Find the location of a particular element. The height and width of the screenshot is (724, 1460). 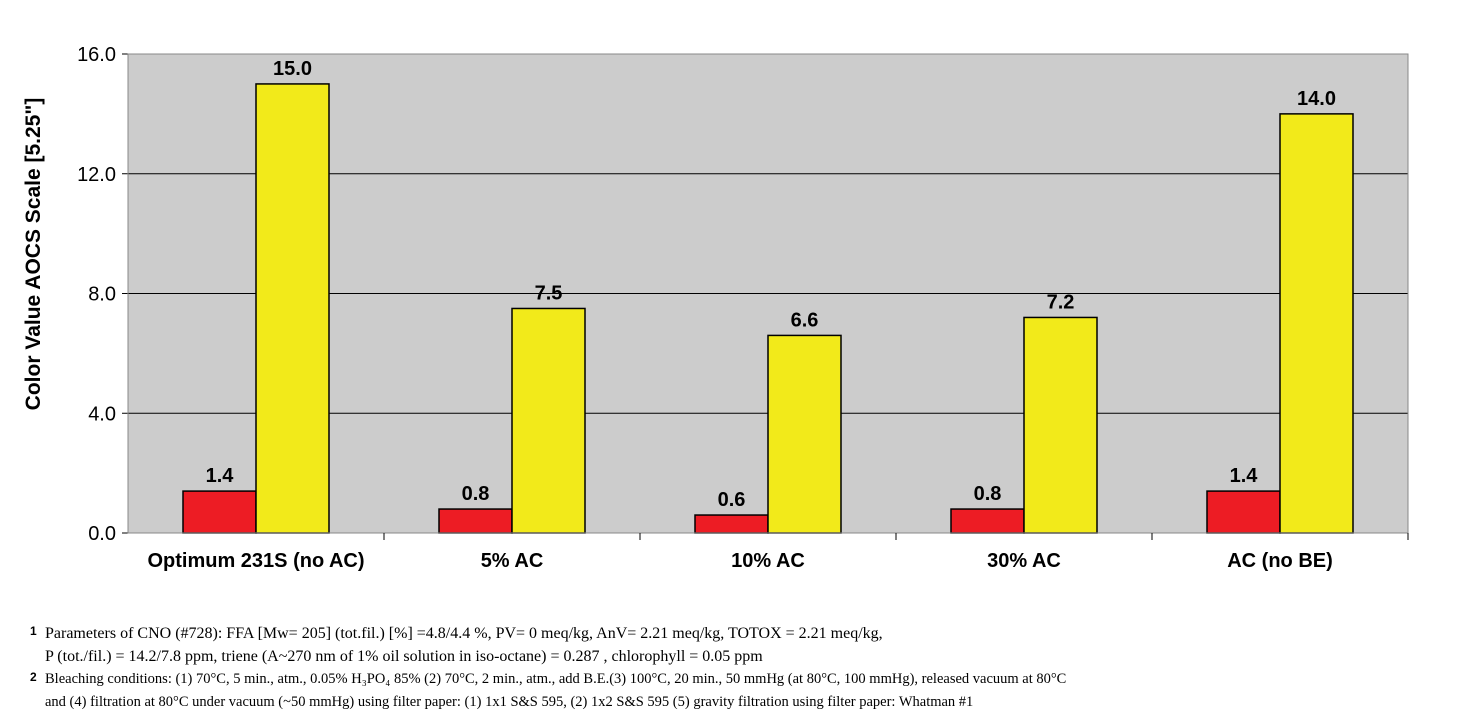

category-label: AC (no BE) is located at coordinates (1280, 561).